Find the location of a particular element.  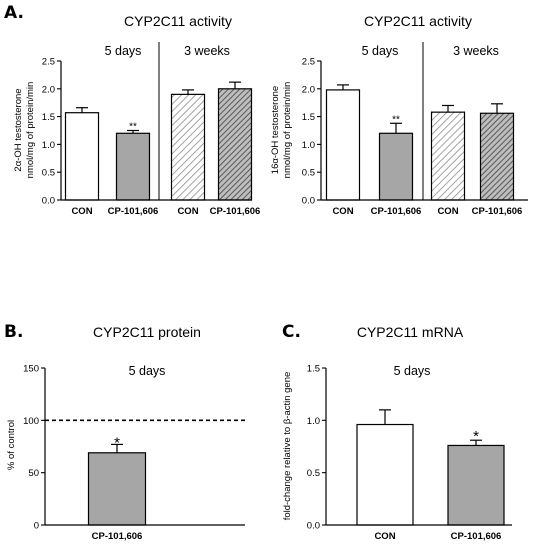

category-labels: CON CP-101,606 is located at coordinates (437, 536).